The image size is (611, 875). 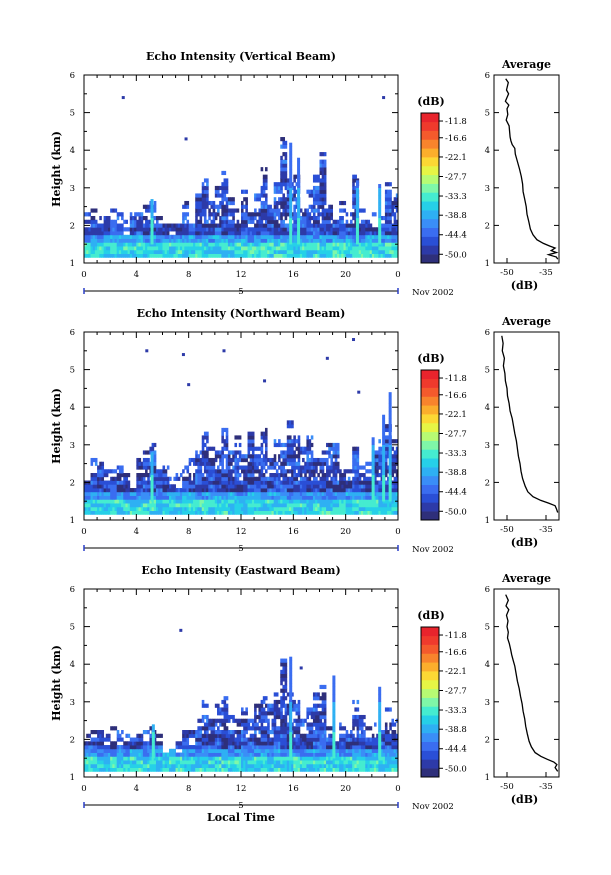 I want to click on colorbar-tick-label: -50.0, so click(x=456, y=512).